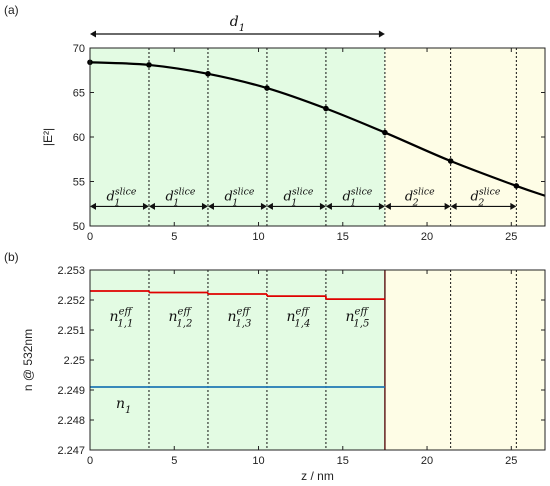  I want to click on b-xtick-label: 15, so click(343, 461).